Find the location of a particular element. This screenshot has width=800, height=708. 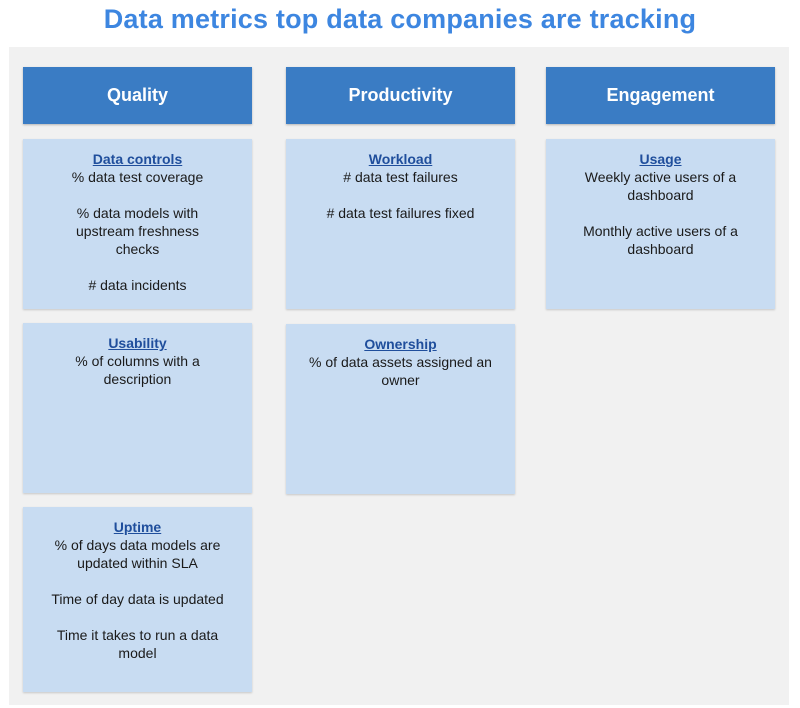

card-title-ownership: Ownership is located at coordinates (400, 344).